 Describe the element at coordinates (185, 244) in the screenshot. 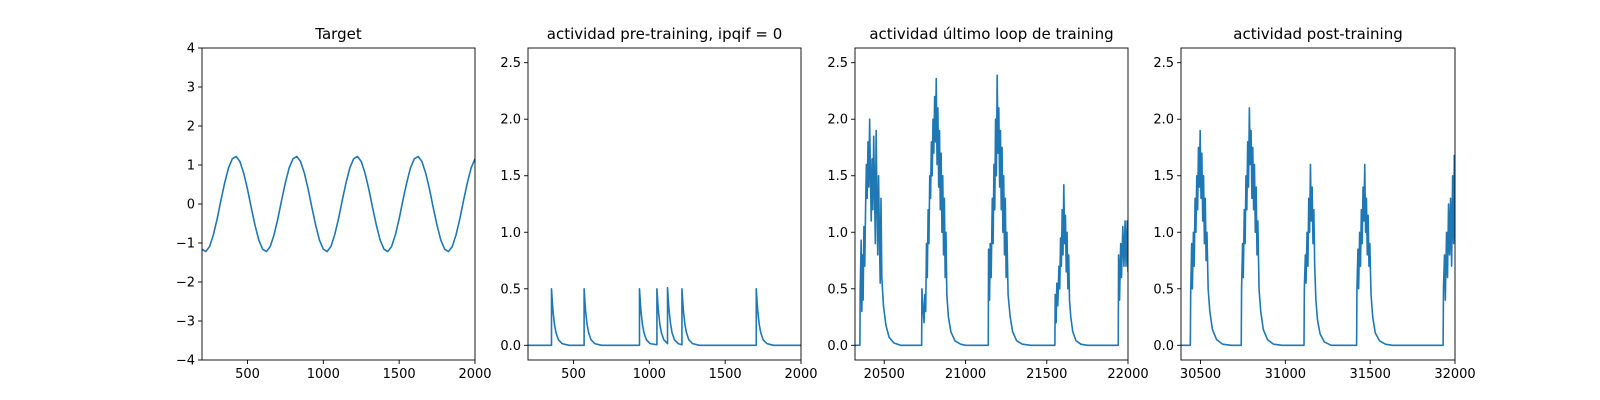

I see `y-tick-label: −1` at that location.